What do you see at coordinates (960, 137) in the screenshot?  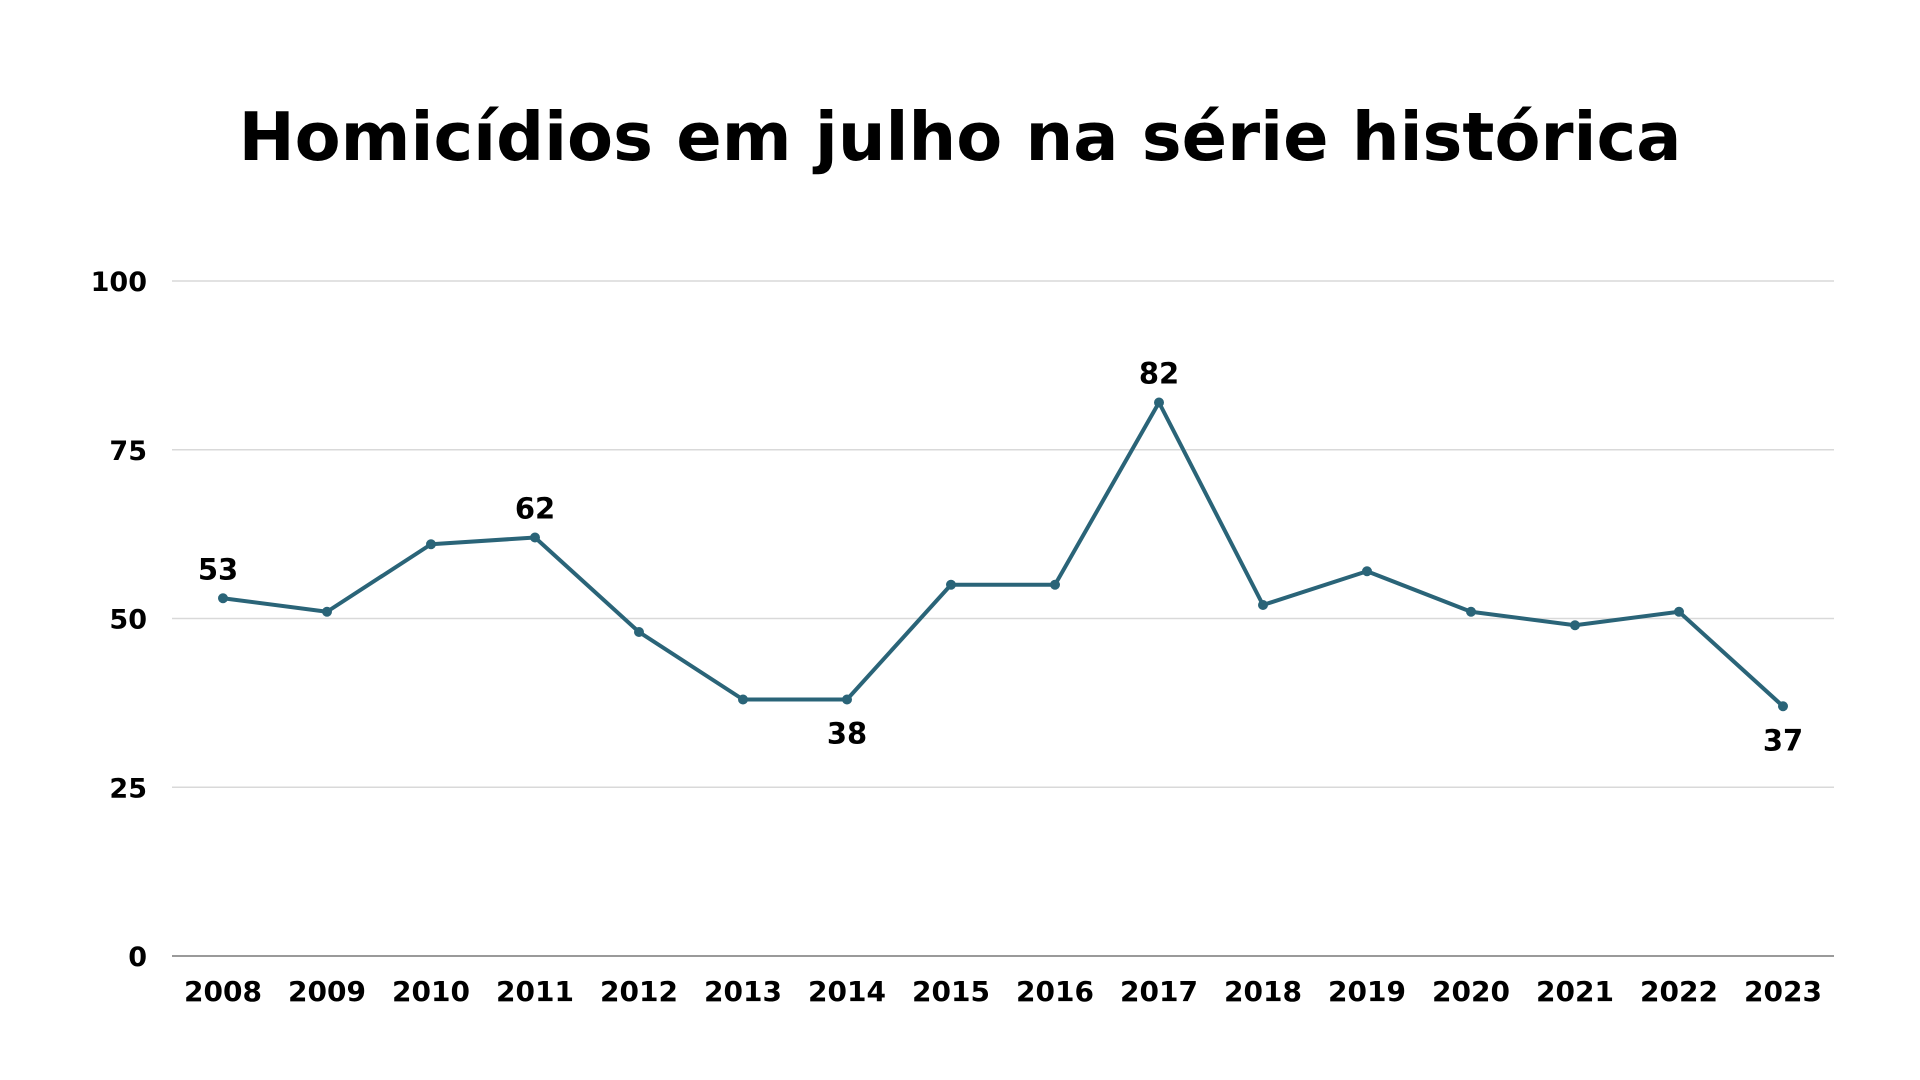 I see `chart-title: Homicídios em julho na série histórica` at bounding box center [960, 137].